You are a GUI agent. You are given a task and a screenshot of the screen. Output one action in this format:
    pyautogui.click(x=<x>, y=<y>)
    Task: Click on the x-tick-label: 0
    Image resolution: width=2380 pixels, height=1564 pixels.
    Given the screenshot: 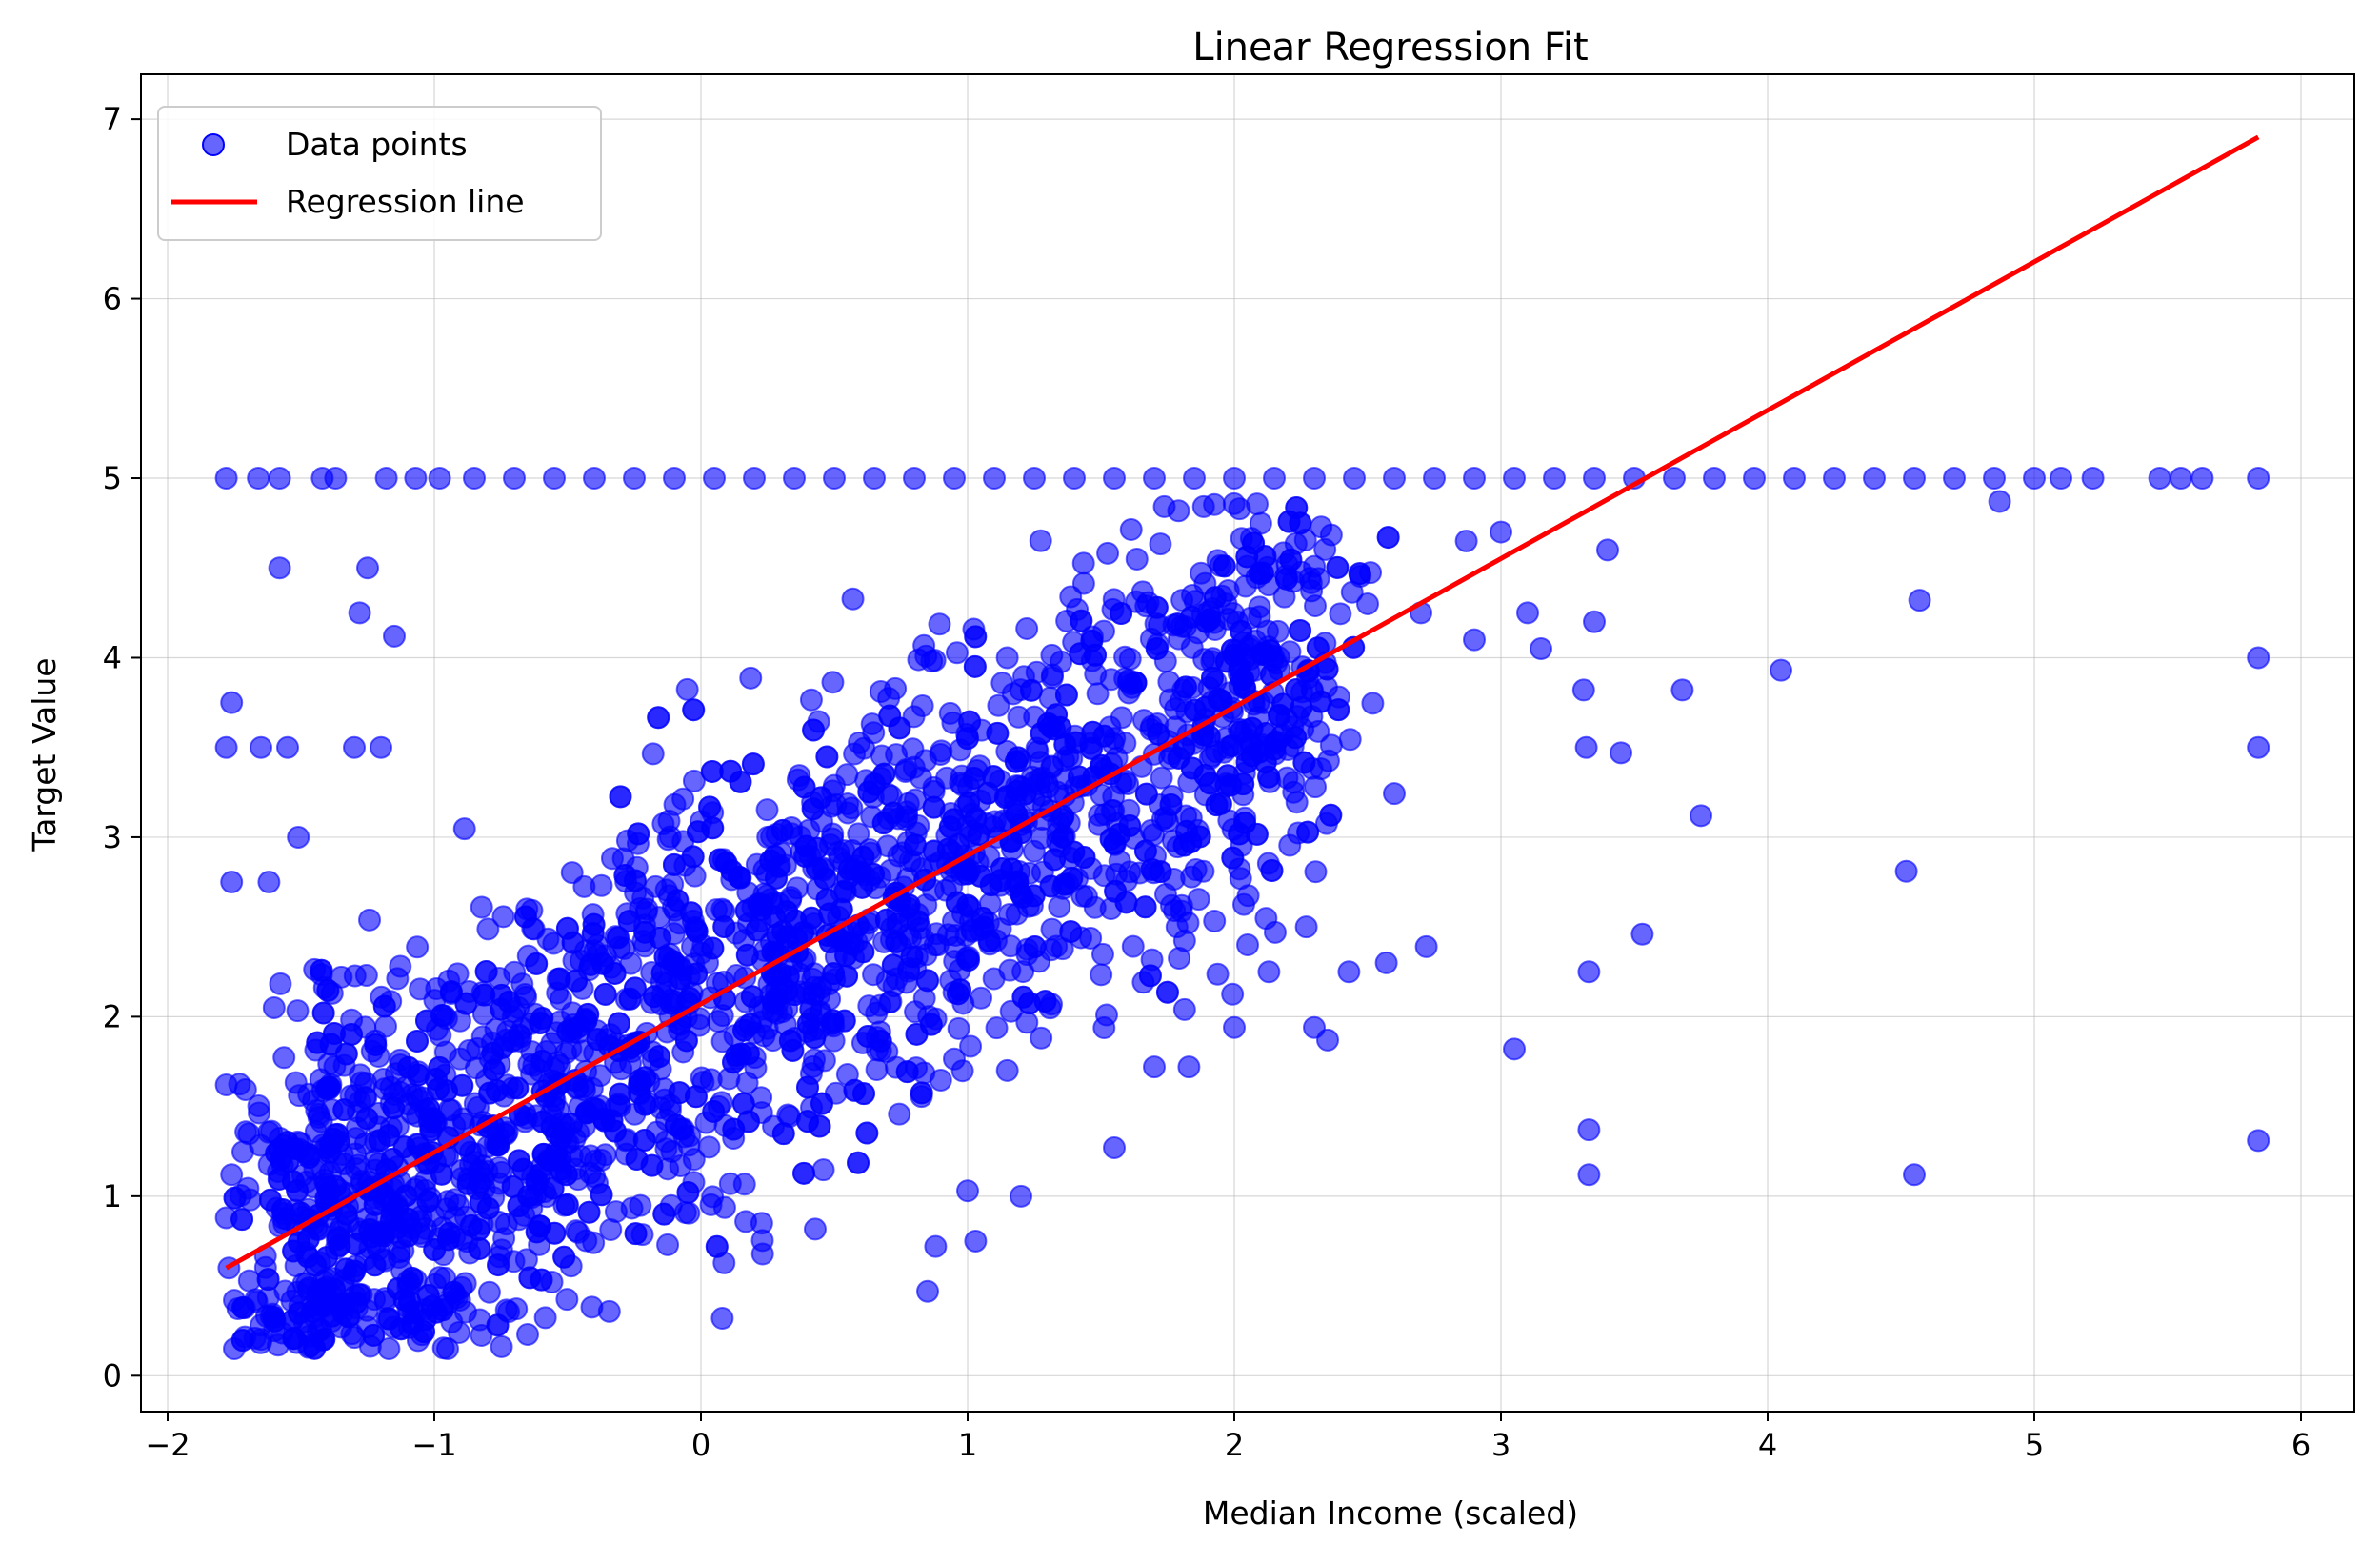 What is the action you would take?
    pyautogui.click(x=700, y=1445)
    